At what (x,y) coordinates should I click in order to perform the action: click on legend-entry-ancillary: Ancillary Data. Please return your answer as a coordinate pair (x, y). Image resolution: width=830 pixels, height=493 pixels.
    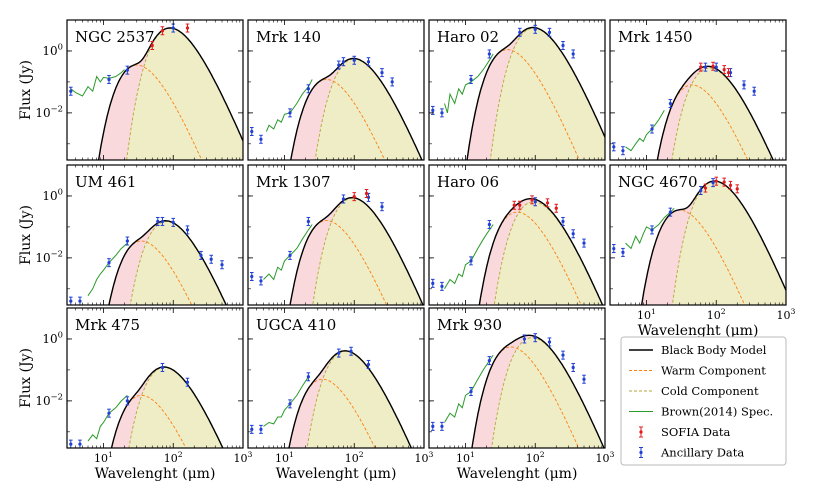
    Looking at the image, I should click on (691, 453).